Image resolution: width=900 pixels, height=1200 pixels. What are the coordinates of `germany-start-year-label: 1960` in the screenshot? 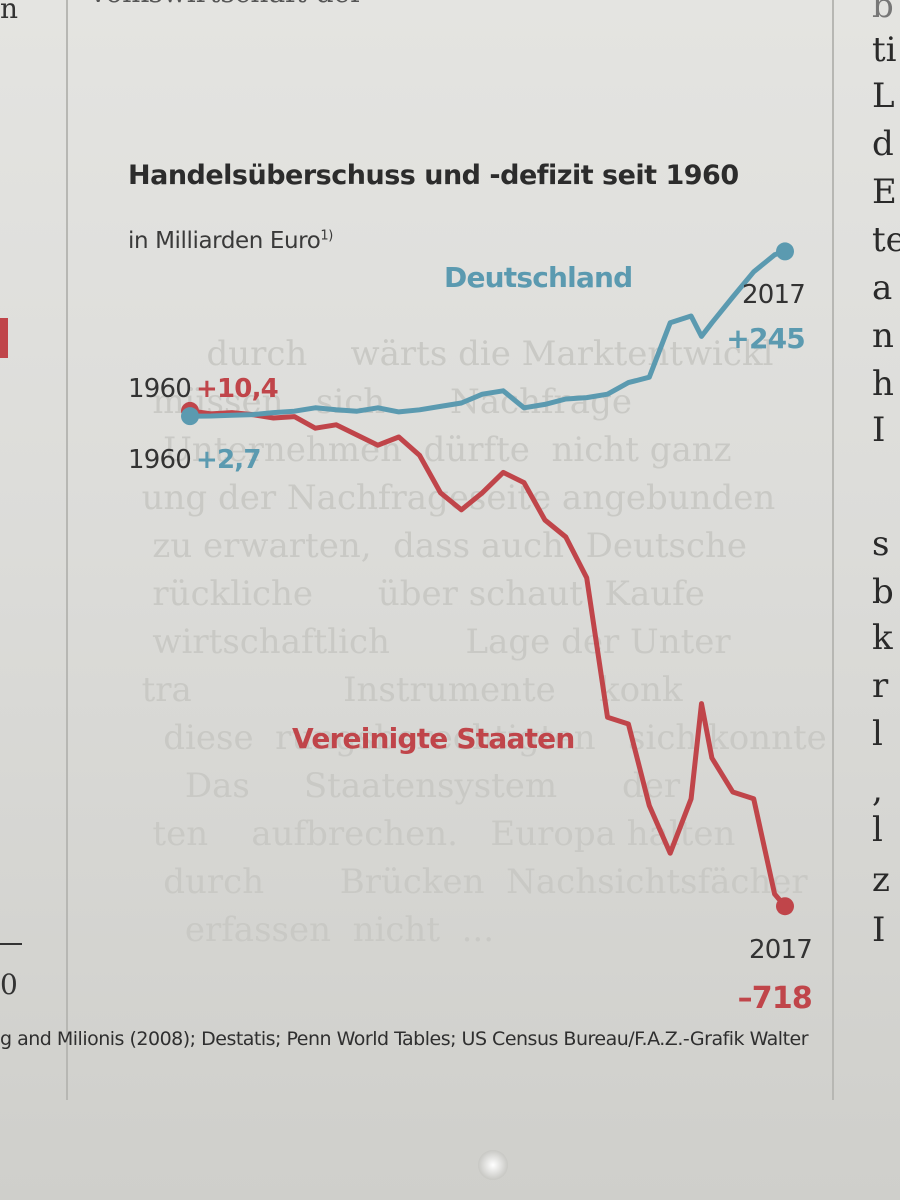 It's located at (159, 460).